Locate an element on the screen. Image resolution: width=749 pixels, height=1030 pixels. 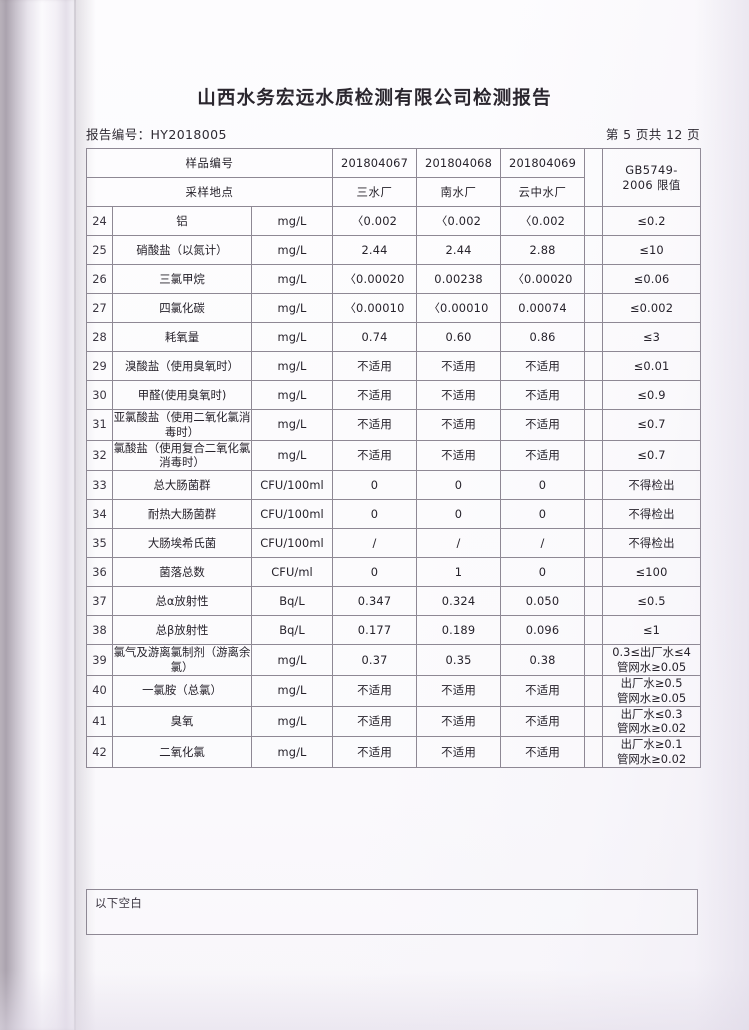
table-row: 29 溴酸盐（使用臭氧时） mg/L 不适用 不适用 不适用 ≤0.01 is located at coordinates (394, 366).